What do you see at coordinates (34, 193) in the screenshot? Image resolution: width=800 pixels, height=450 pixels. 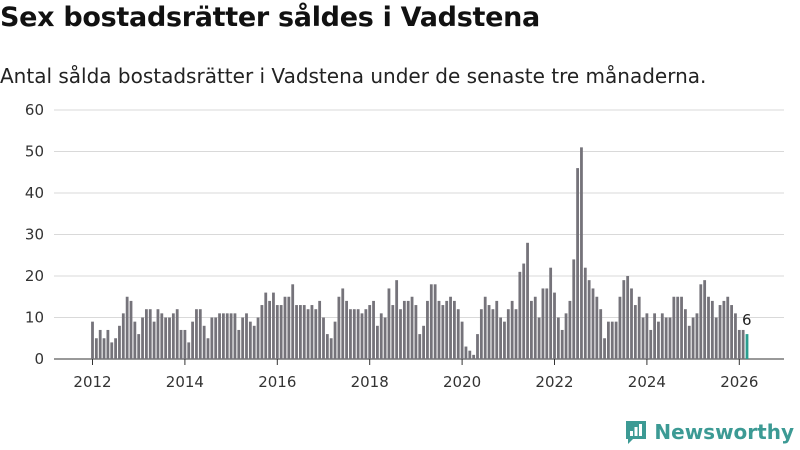 I see `y-tick-label: 40` at bounding box center [34, 193].